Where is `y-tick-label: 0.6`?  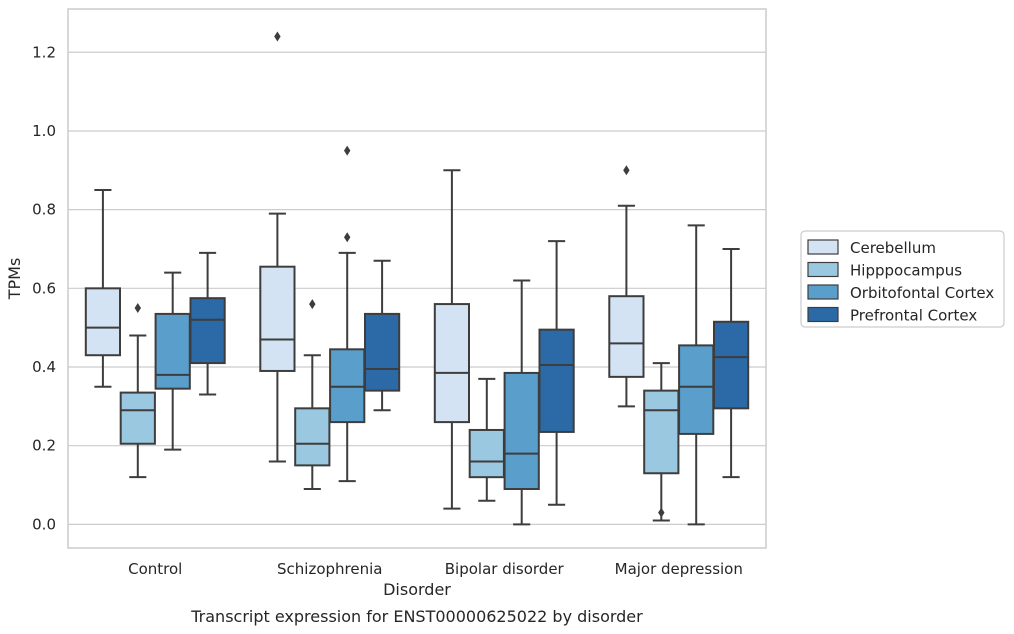
y-tick-label: 0.6 is located at coordinates (44, 288).